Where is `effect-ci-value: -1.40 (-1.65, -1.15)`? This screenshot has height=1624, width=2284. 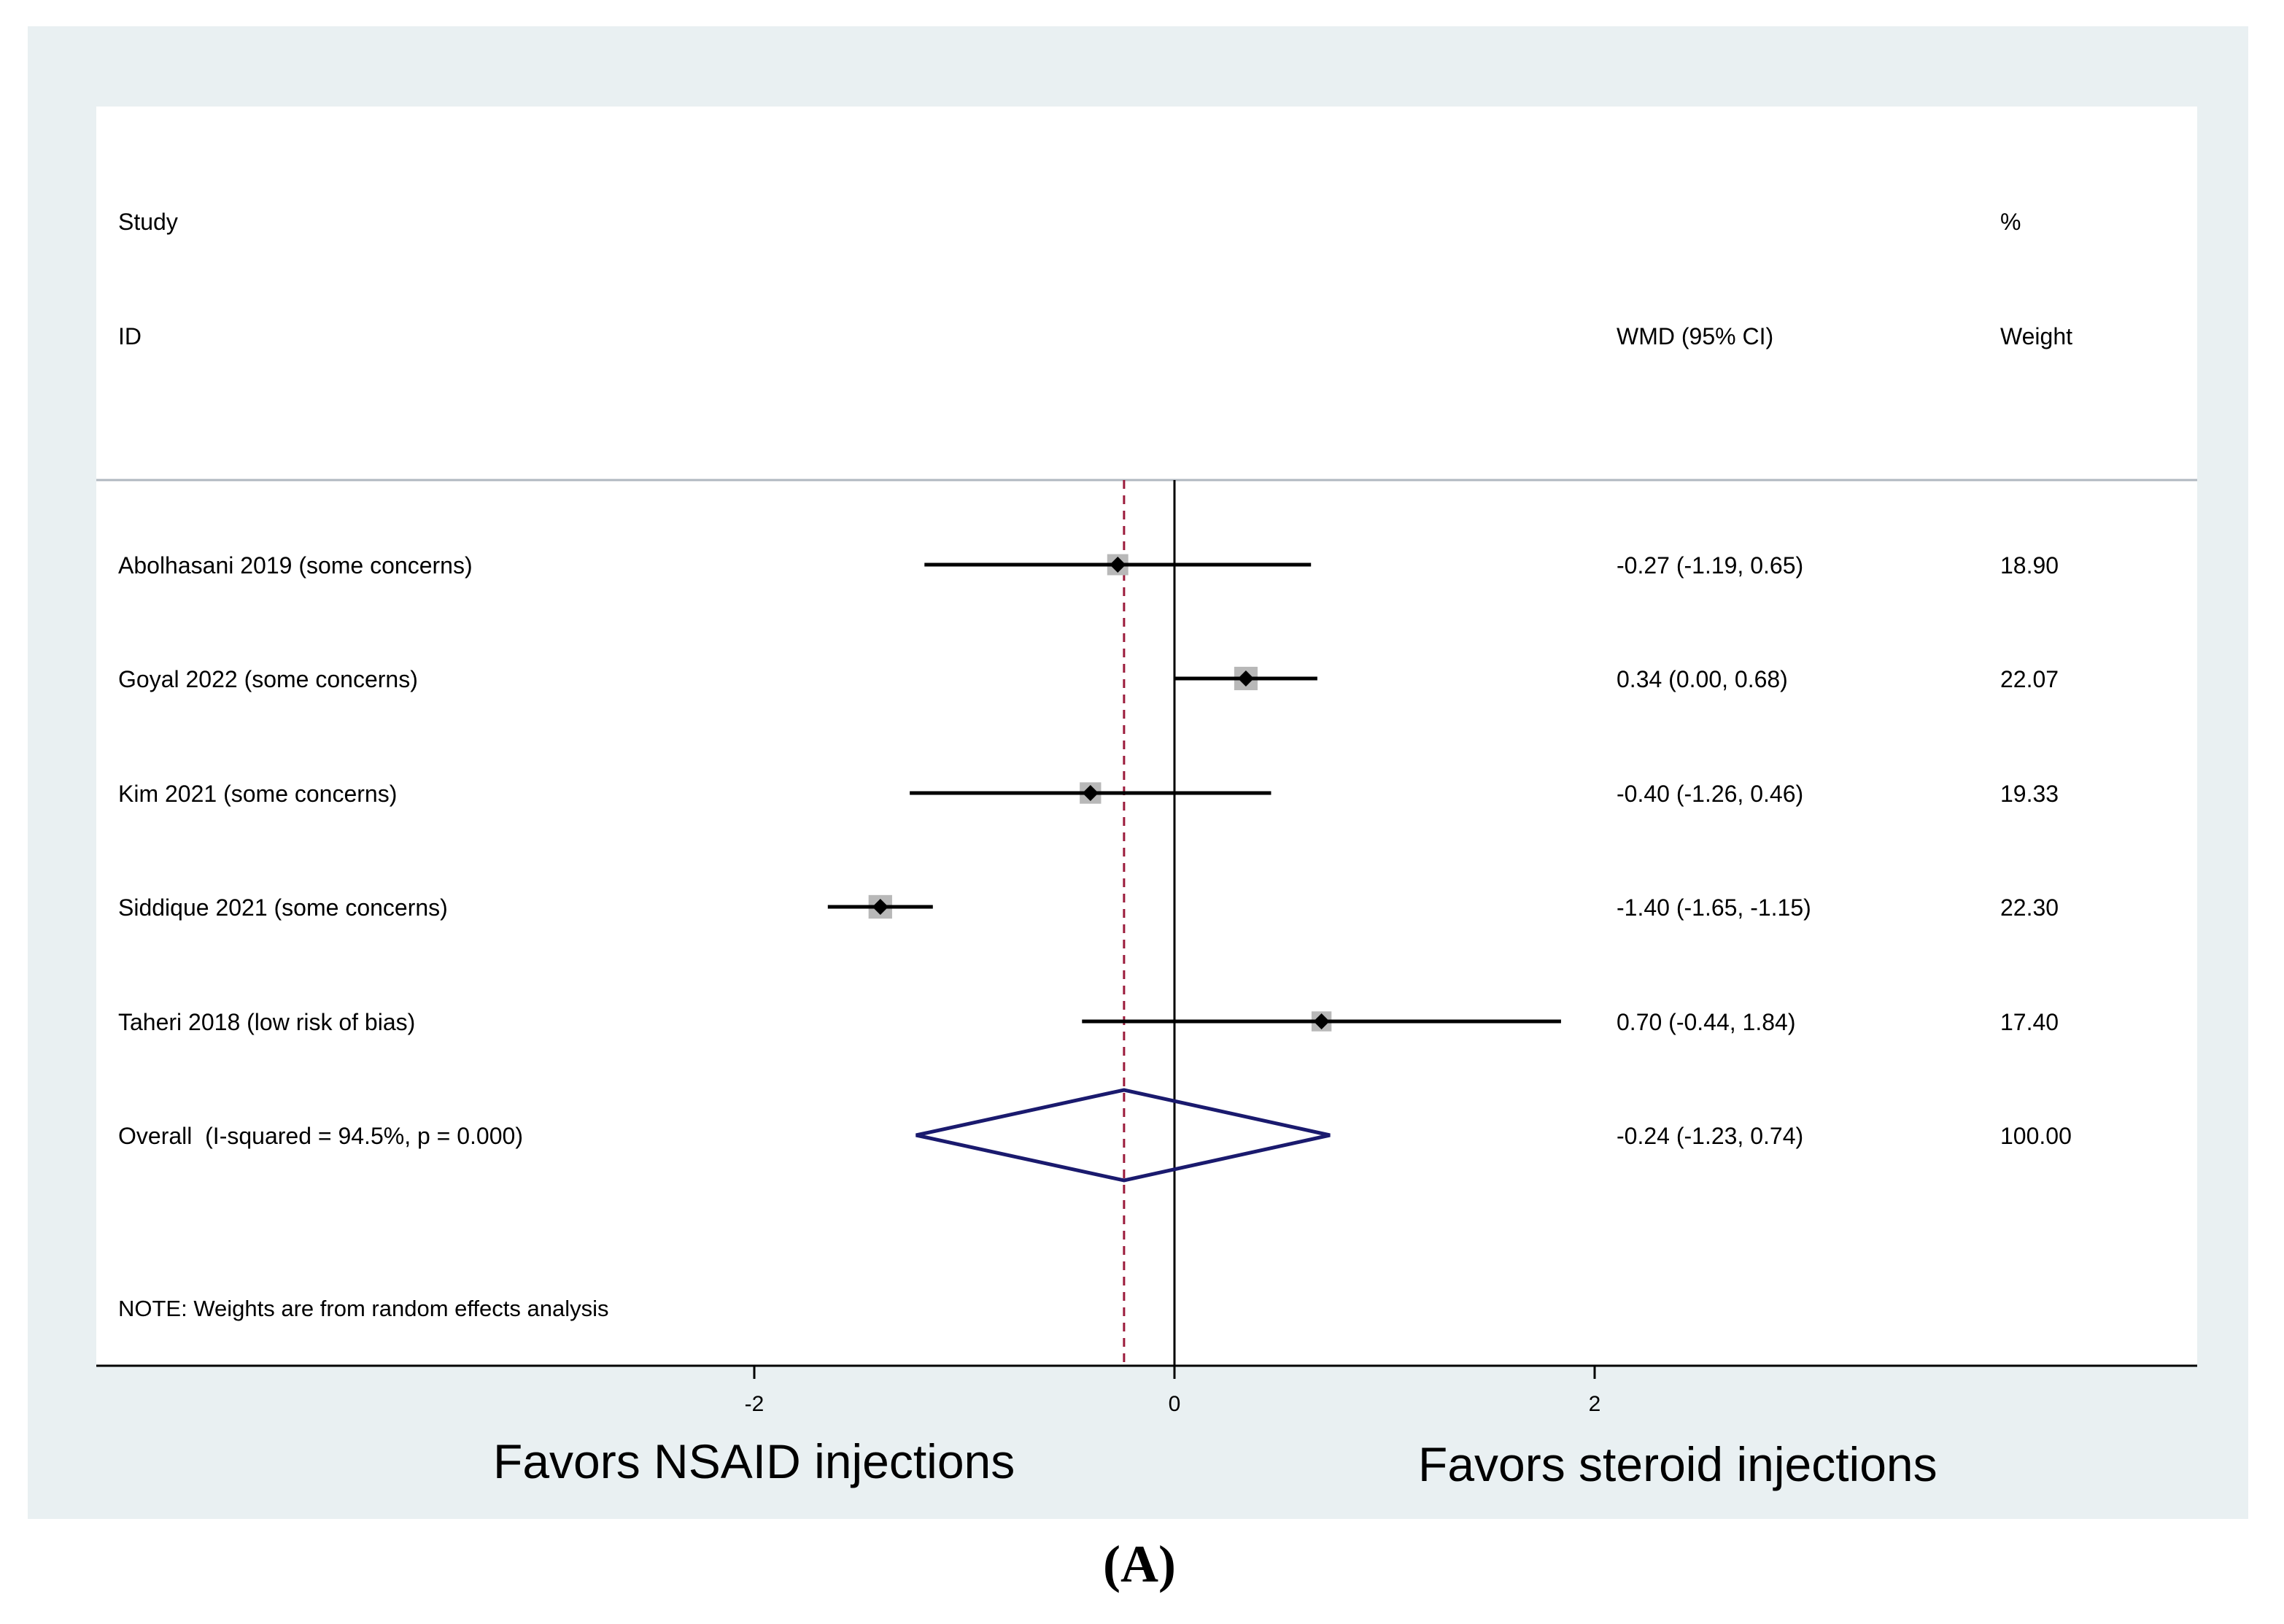 effect-ci-value: -1.40 (-1.65, -1.15) is located at coordinates (1714, 907).